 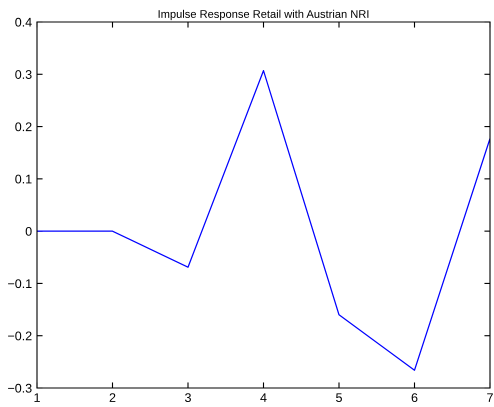 I want to click on y-tick-label: 0.3, so click(x=23, y=74).